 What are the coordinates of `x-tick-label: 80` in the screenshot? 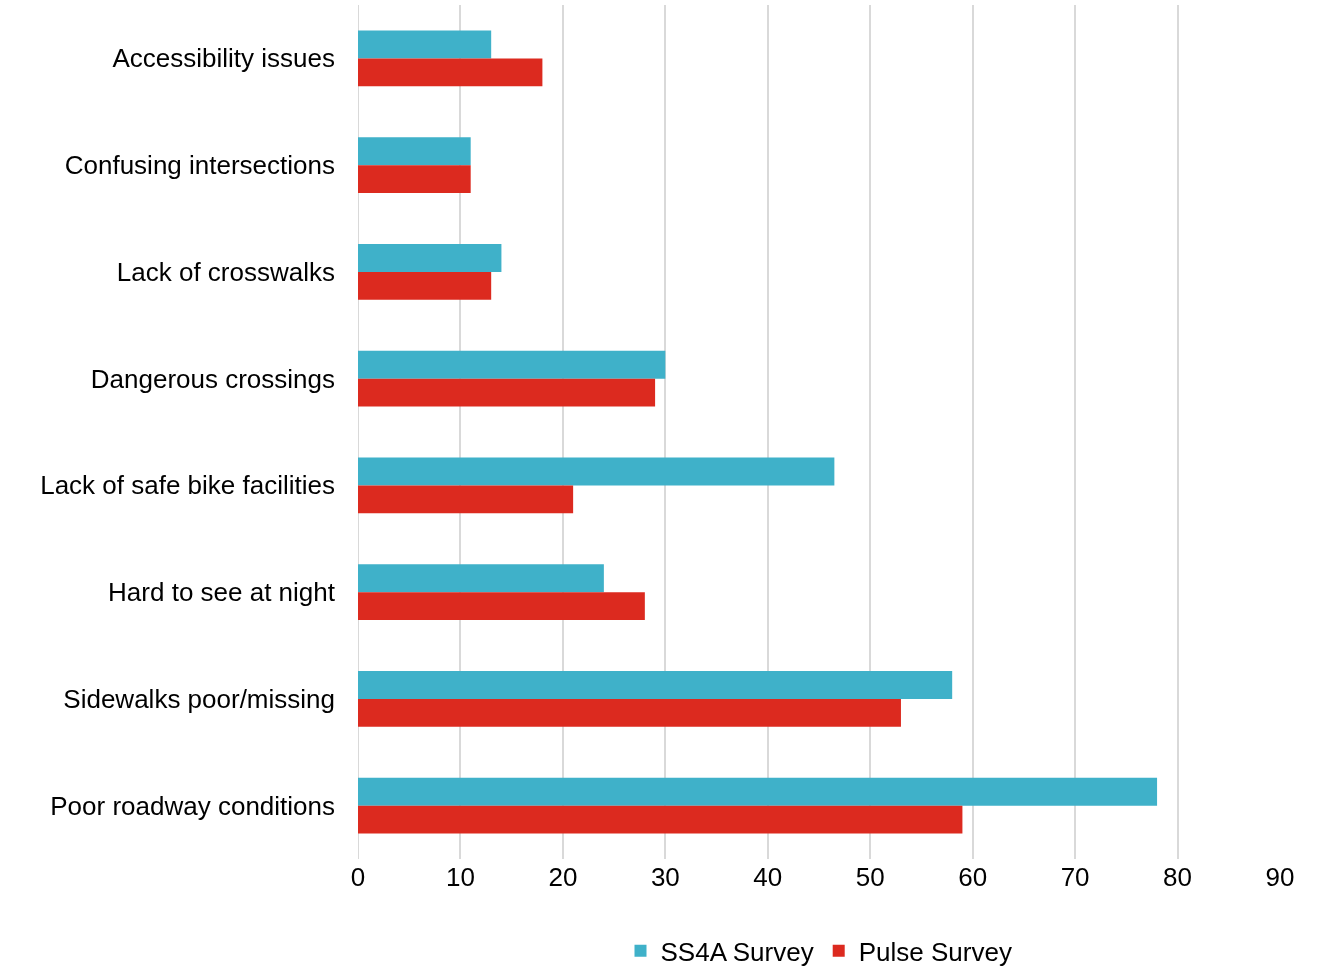 It's located at (1178, 877).